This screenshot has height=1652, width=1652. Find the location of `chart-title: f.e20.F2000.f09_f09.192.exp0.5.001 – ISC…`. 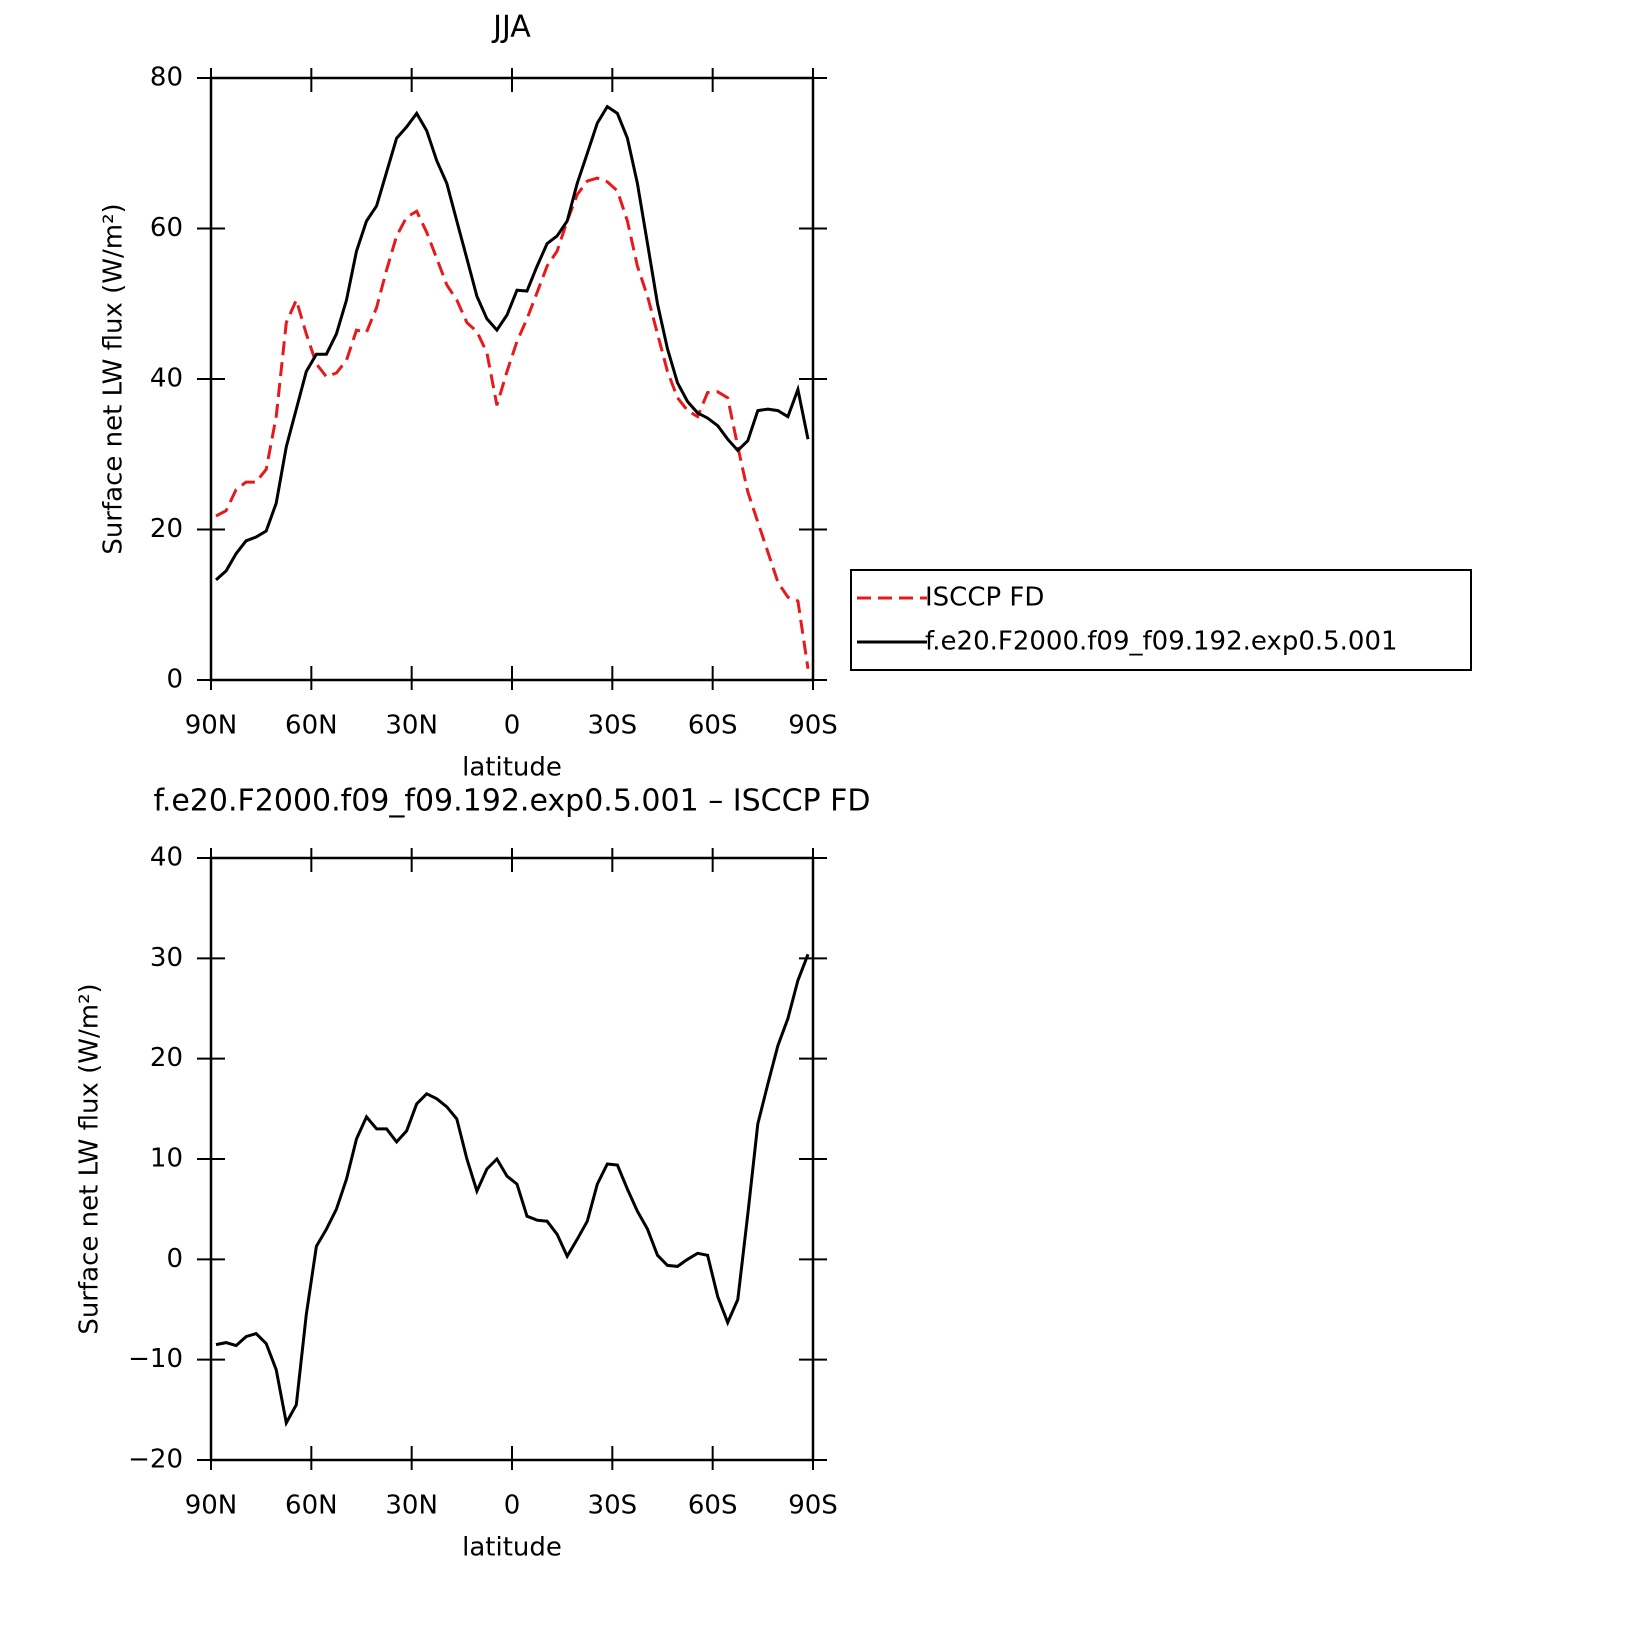

chart-title: f.e20.F2000.f09_f09.192.exp0.5.001 – ISC… is located at coordinates (511, 801).